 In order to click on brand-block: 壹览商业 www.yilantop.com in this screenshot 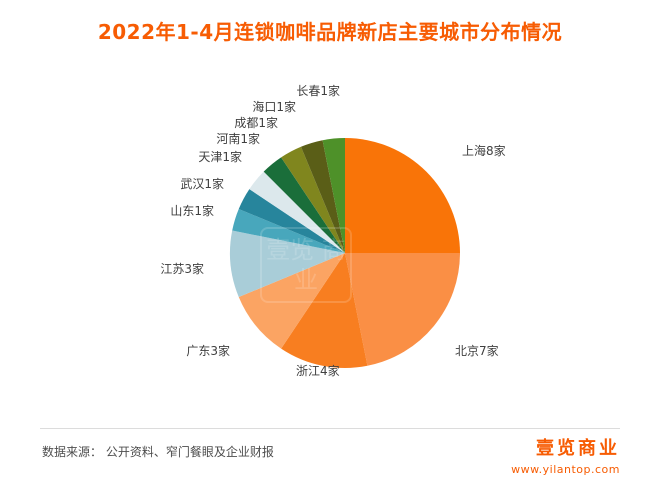, I will do `click(565, 455)`.